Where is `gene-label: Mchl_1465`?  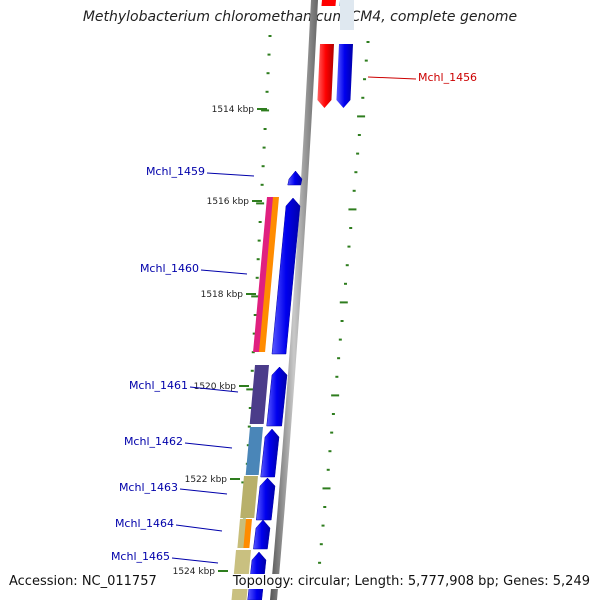 gene-label: Mchl_1465 is located at coordinates (140, 556).